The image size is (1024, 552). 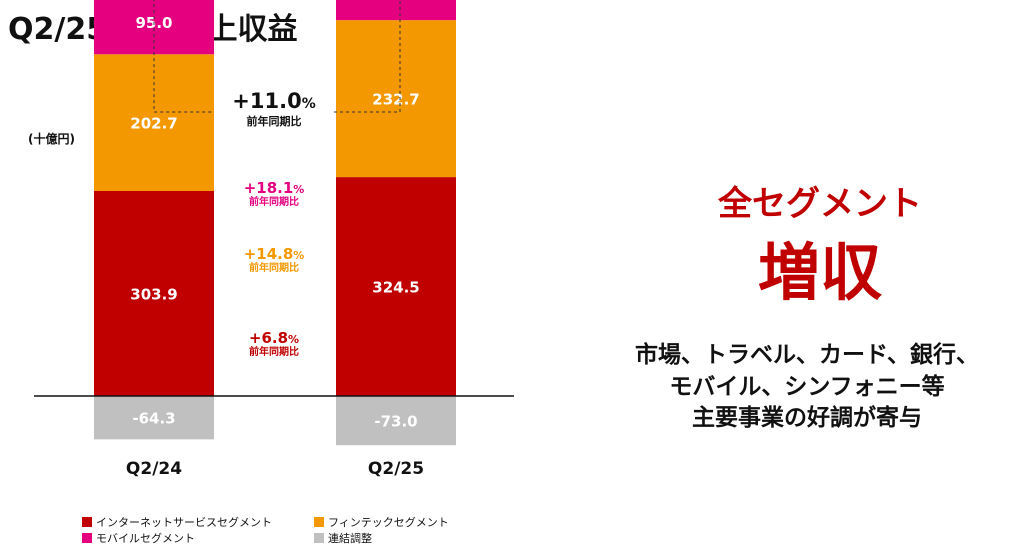 I want to click on growth-mobile: +18.1% 前年同期比, so click(x=274, y=194).